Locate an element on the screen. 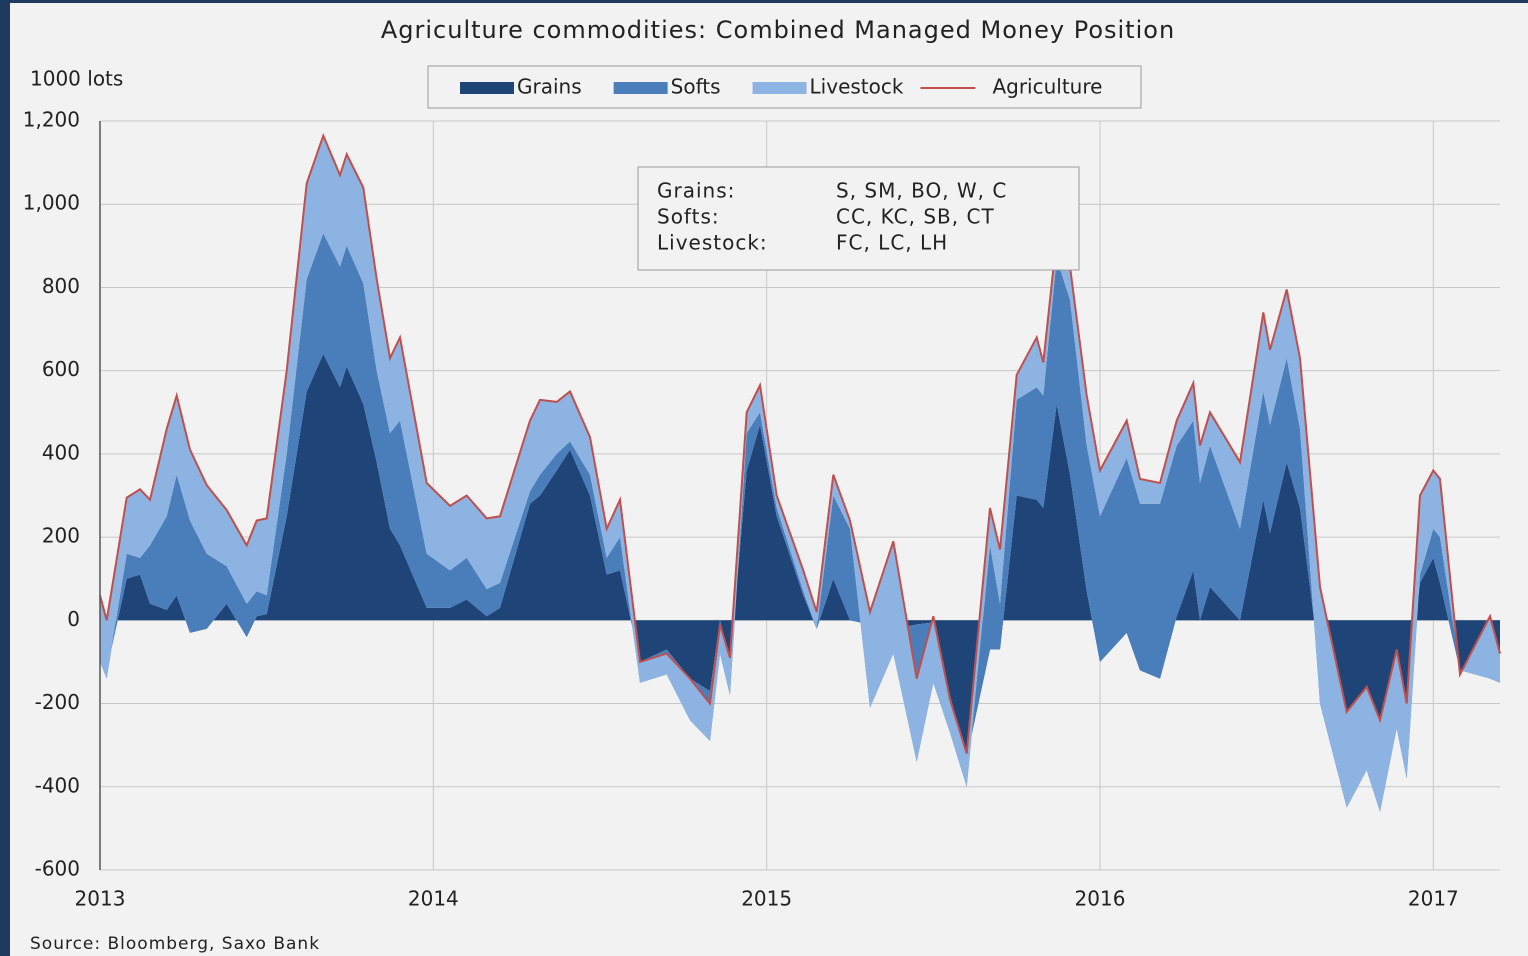  annotation-text: S, SM, BO, W, C is located at coordinates (921, 191).